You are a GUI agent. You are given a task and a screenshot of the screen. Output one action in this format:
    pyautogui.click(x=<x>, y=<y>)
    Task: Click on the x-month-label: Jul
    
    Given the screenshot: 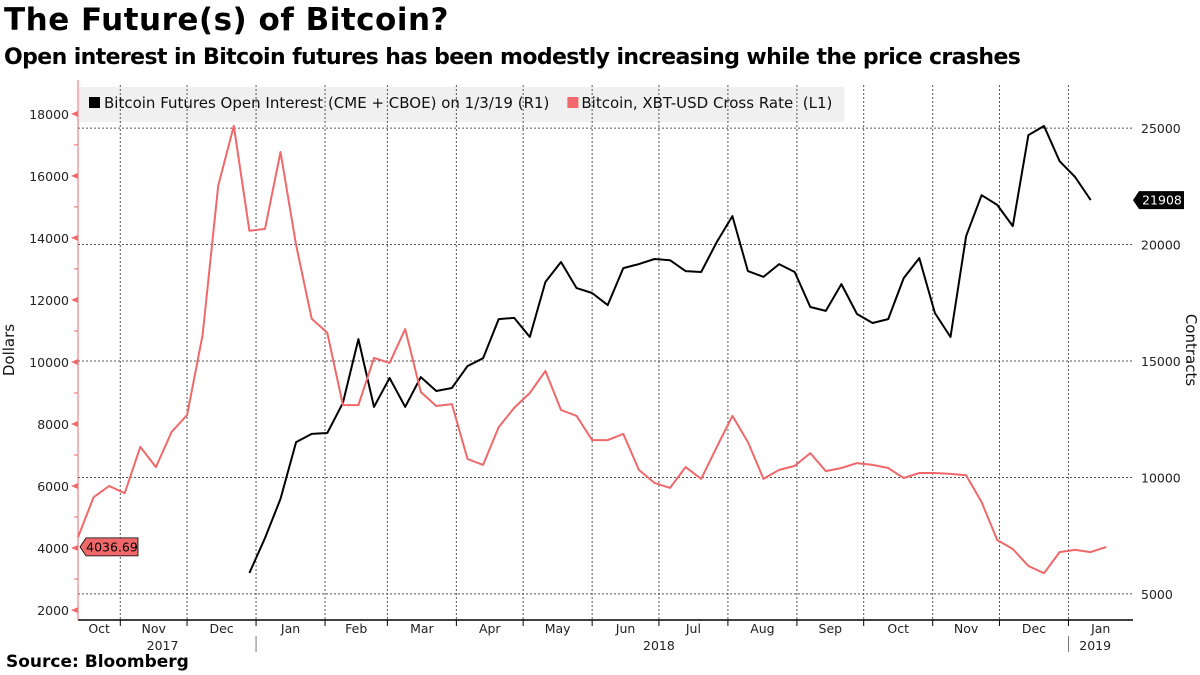 What is the action you would take?
    pyautogui.click(x=693, y=628)
    